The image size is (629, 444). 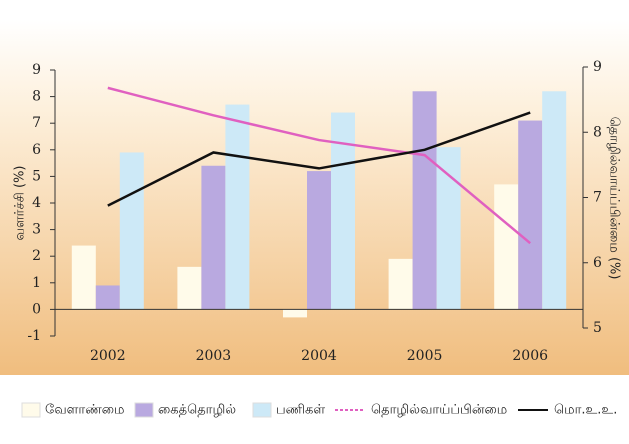 I want to click on x-tick-label: 2003, so click(x=214, y=356).